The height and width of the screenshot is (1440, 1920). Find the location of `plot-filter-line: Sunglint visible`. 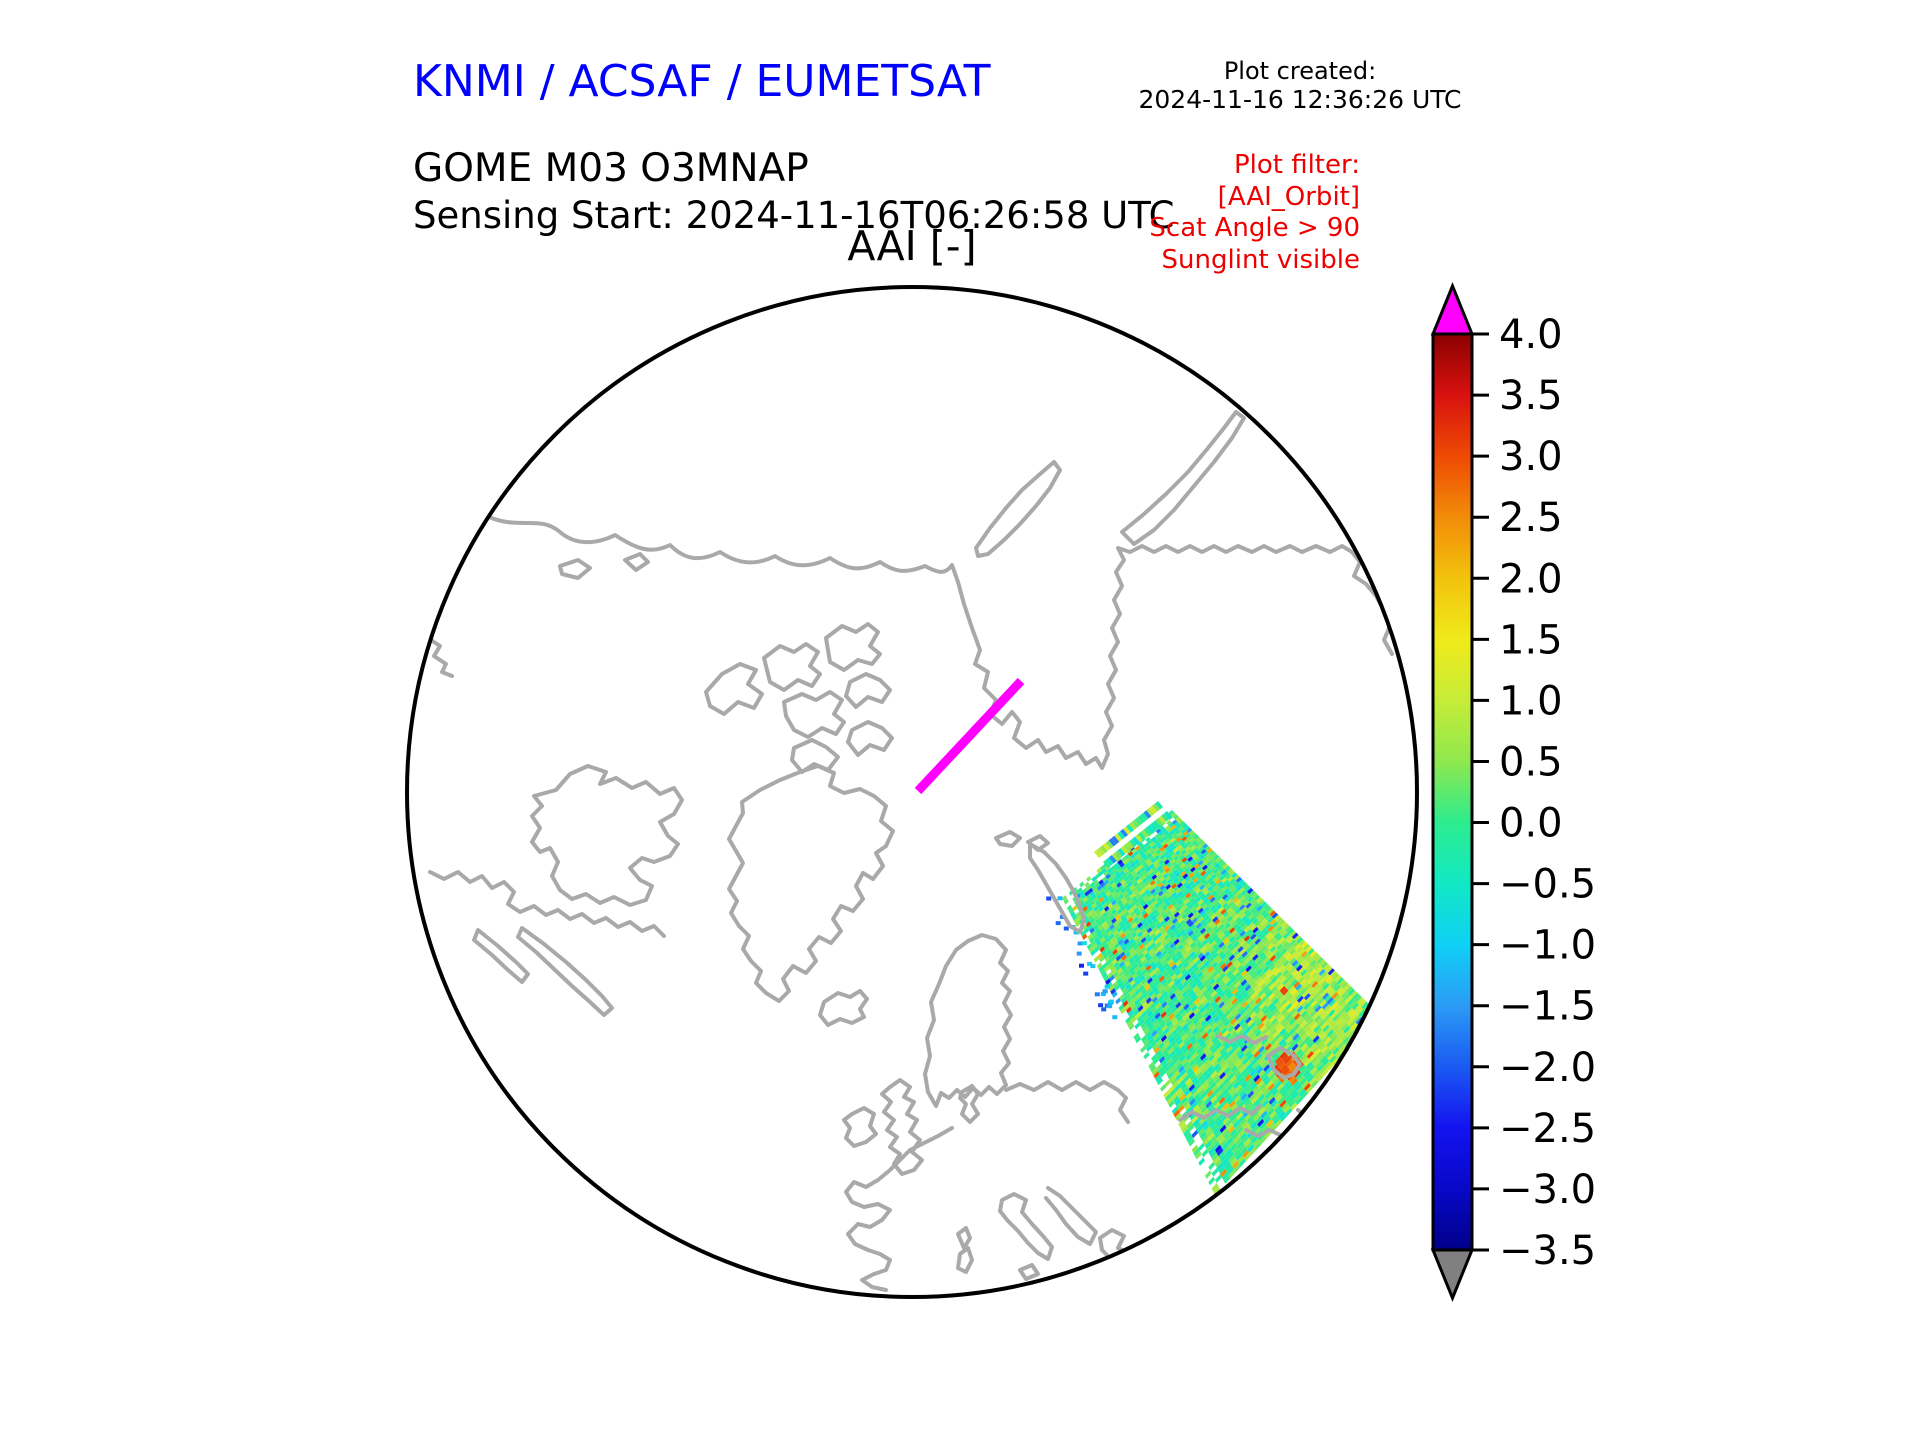

plot-filter-line: Sunglint visible is located at coordinates (1260, 260).